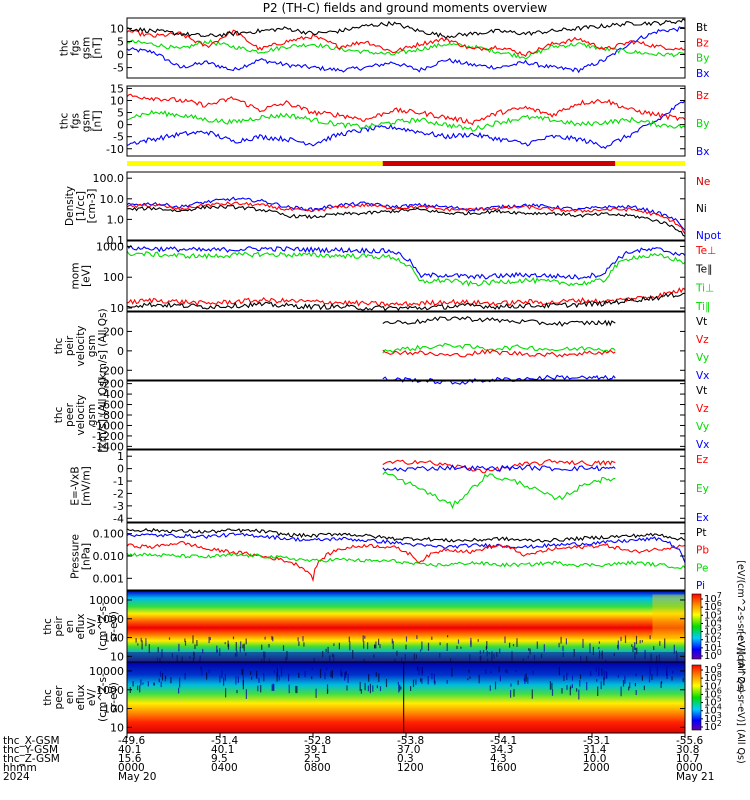 The height and width of the screenshot is (800, 750). Describe the element at coordinates (109, 556) in the screenshot. I see `y-tick-label: 0.010` at that location.